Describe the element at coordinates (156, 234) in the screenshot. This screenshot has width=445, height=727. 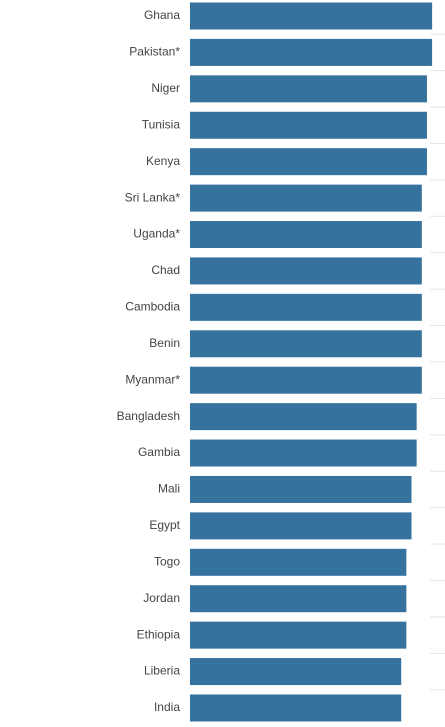
I see `y-tick-label: Uganda*` at that location.